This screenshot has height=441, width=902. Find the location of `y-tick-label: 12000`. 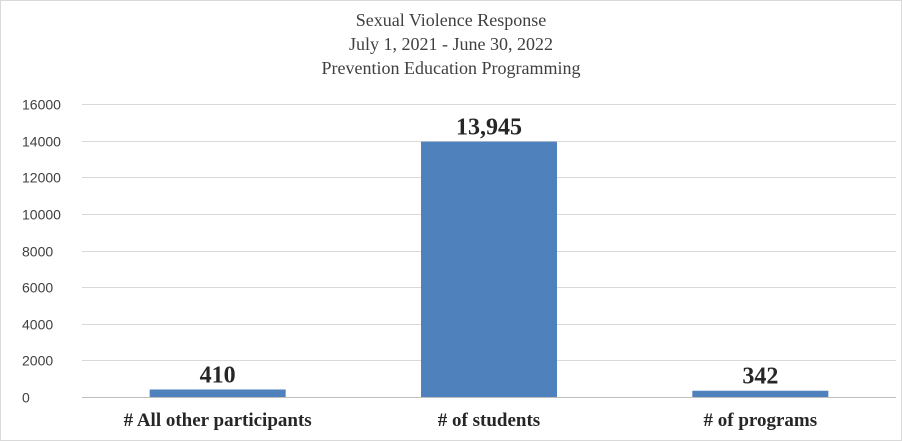

y-tick-label: 12000 is located at coordinates (41, 178).